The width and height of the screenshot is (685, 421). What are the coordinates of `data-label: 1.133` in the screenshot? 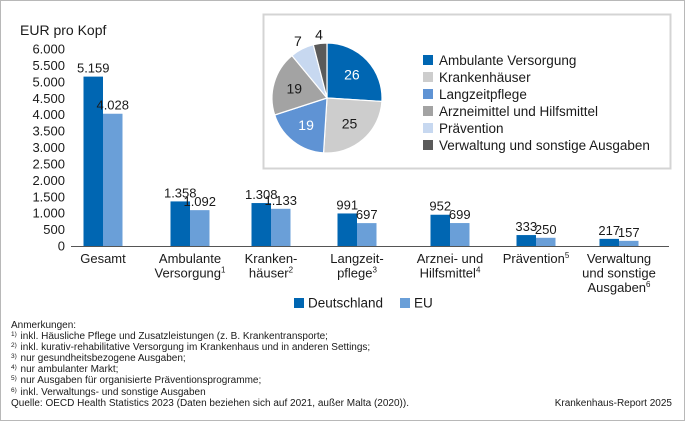 It's located at (280, 200).